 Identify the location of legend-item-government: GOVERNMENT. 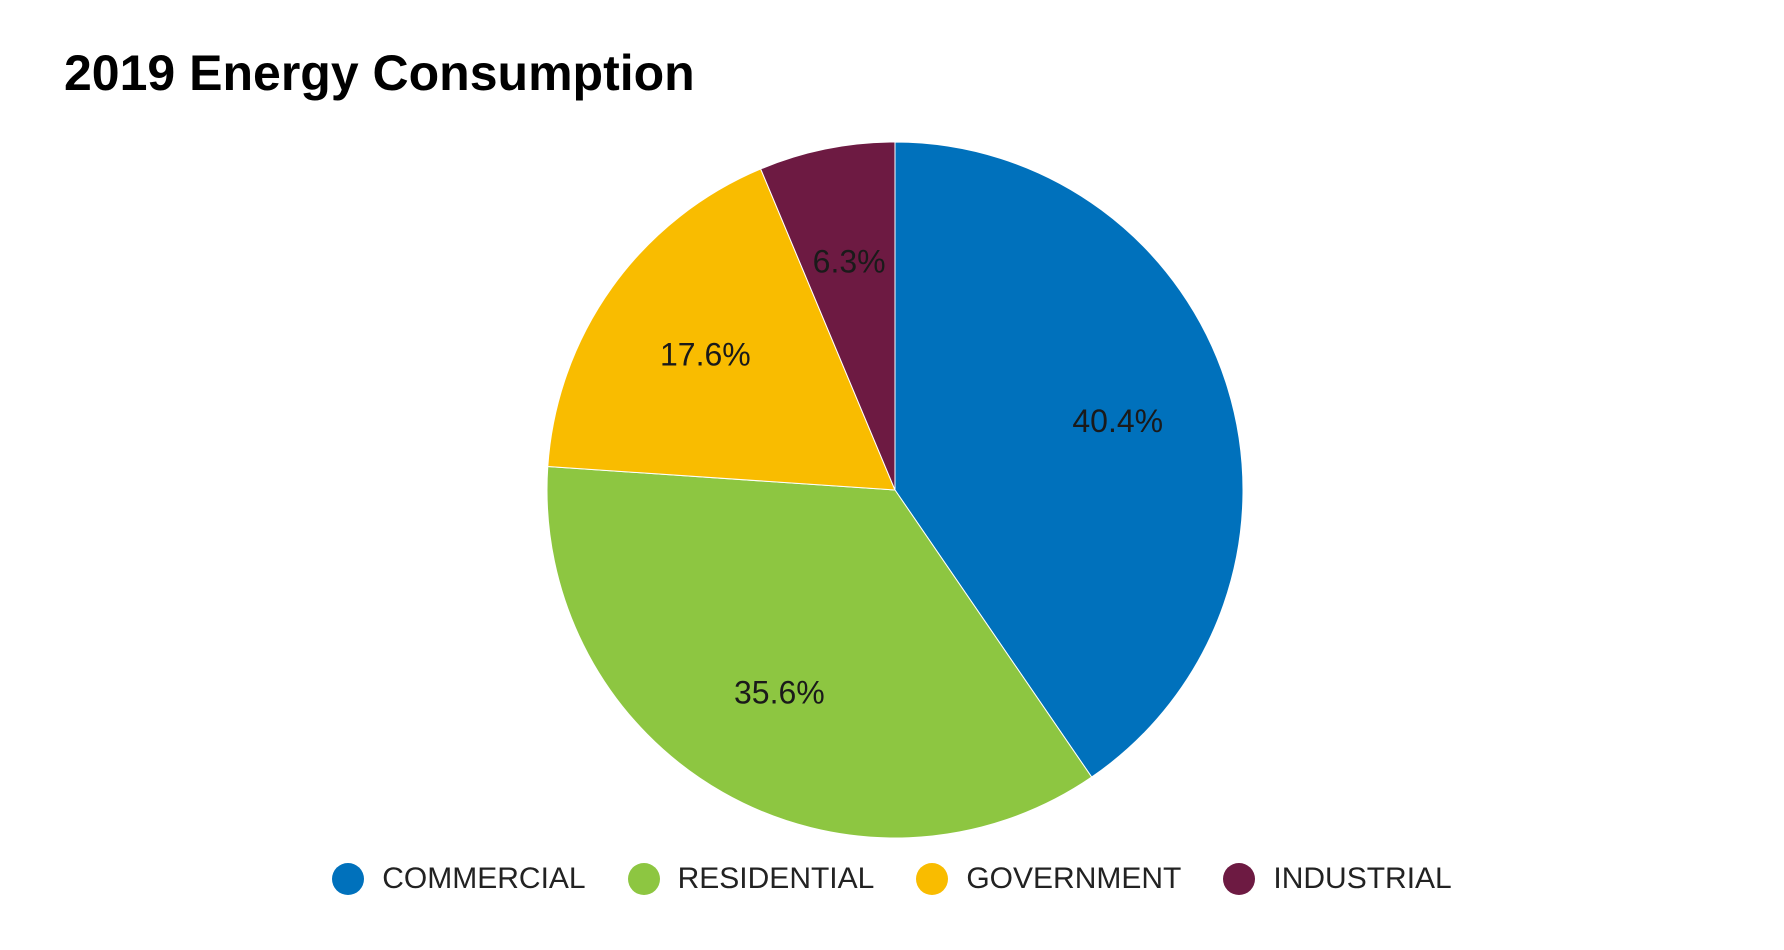
(1048, 879).